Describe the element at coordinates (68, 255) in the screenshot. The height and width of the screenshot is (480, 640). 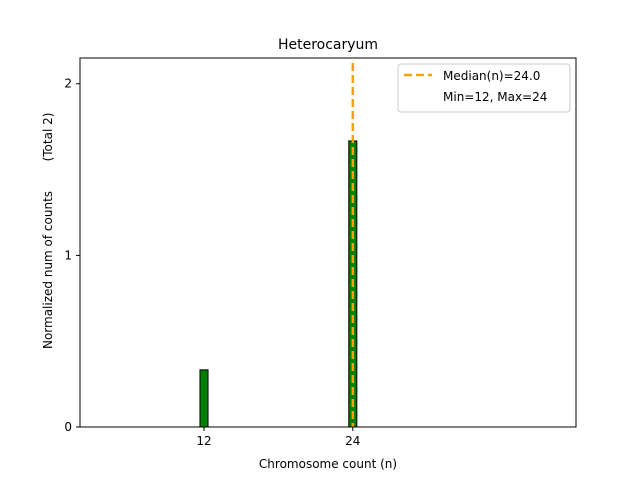
I see `y-tick-label: 1` at that location.